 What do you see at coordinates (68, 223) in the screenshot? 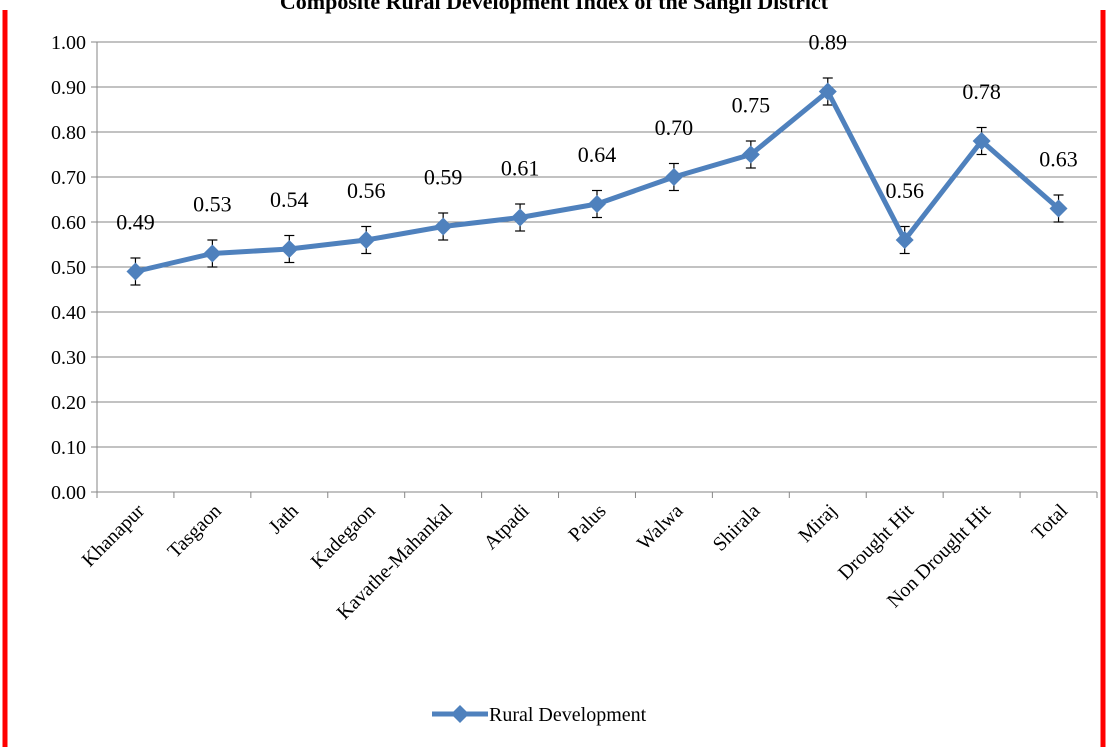
I see `y-tick-label: 0.60` at bounding box center [68, 223].